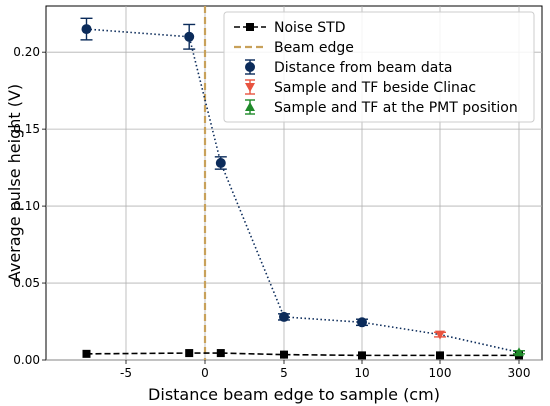  What do you see at coordinates (361, 373) in the screenshot?
I see `x-tick-label: 10` at bounding box center [361, 373].